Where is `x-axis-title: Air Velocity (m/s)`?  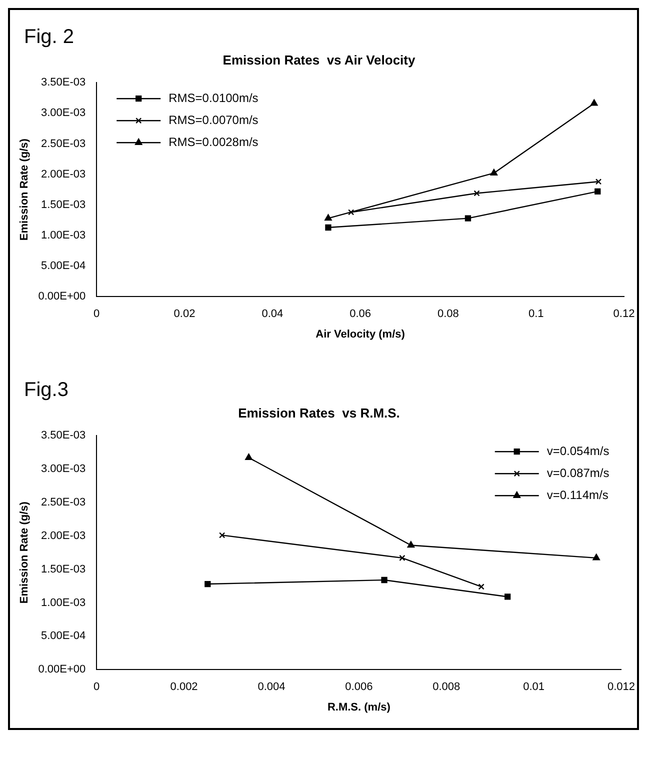
x-axis-title: Air Velocity (m/s) is located at coordinates (361, 334).